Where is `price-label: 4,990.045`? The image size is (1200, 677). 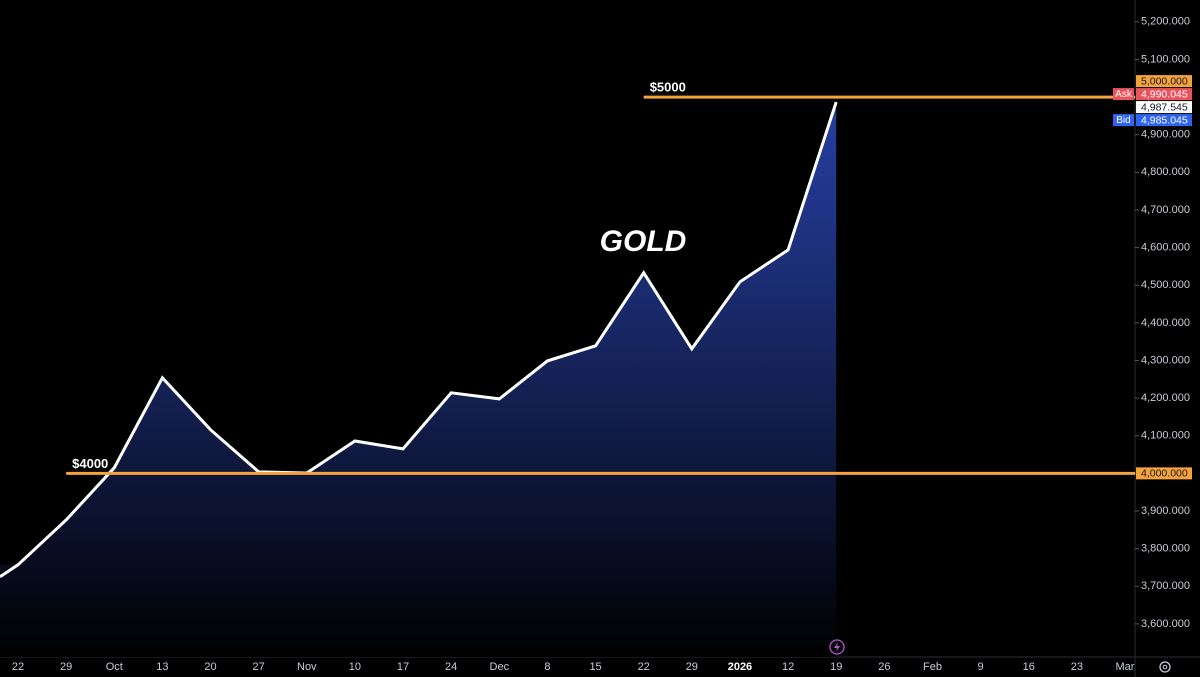
price-label: 4,990.045 is located at coordinates (1164, 94).